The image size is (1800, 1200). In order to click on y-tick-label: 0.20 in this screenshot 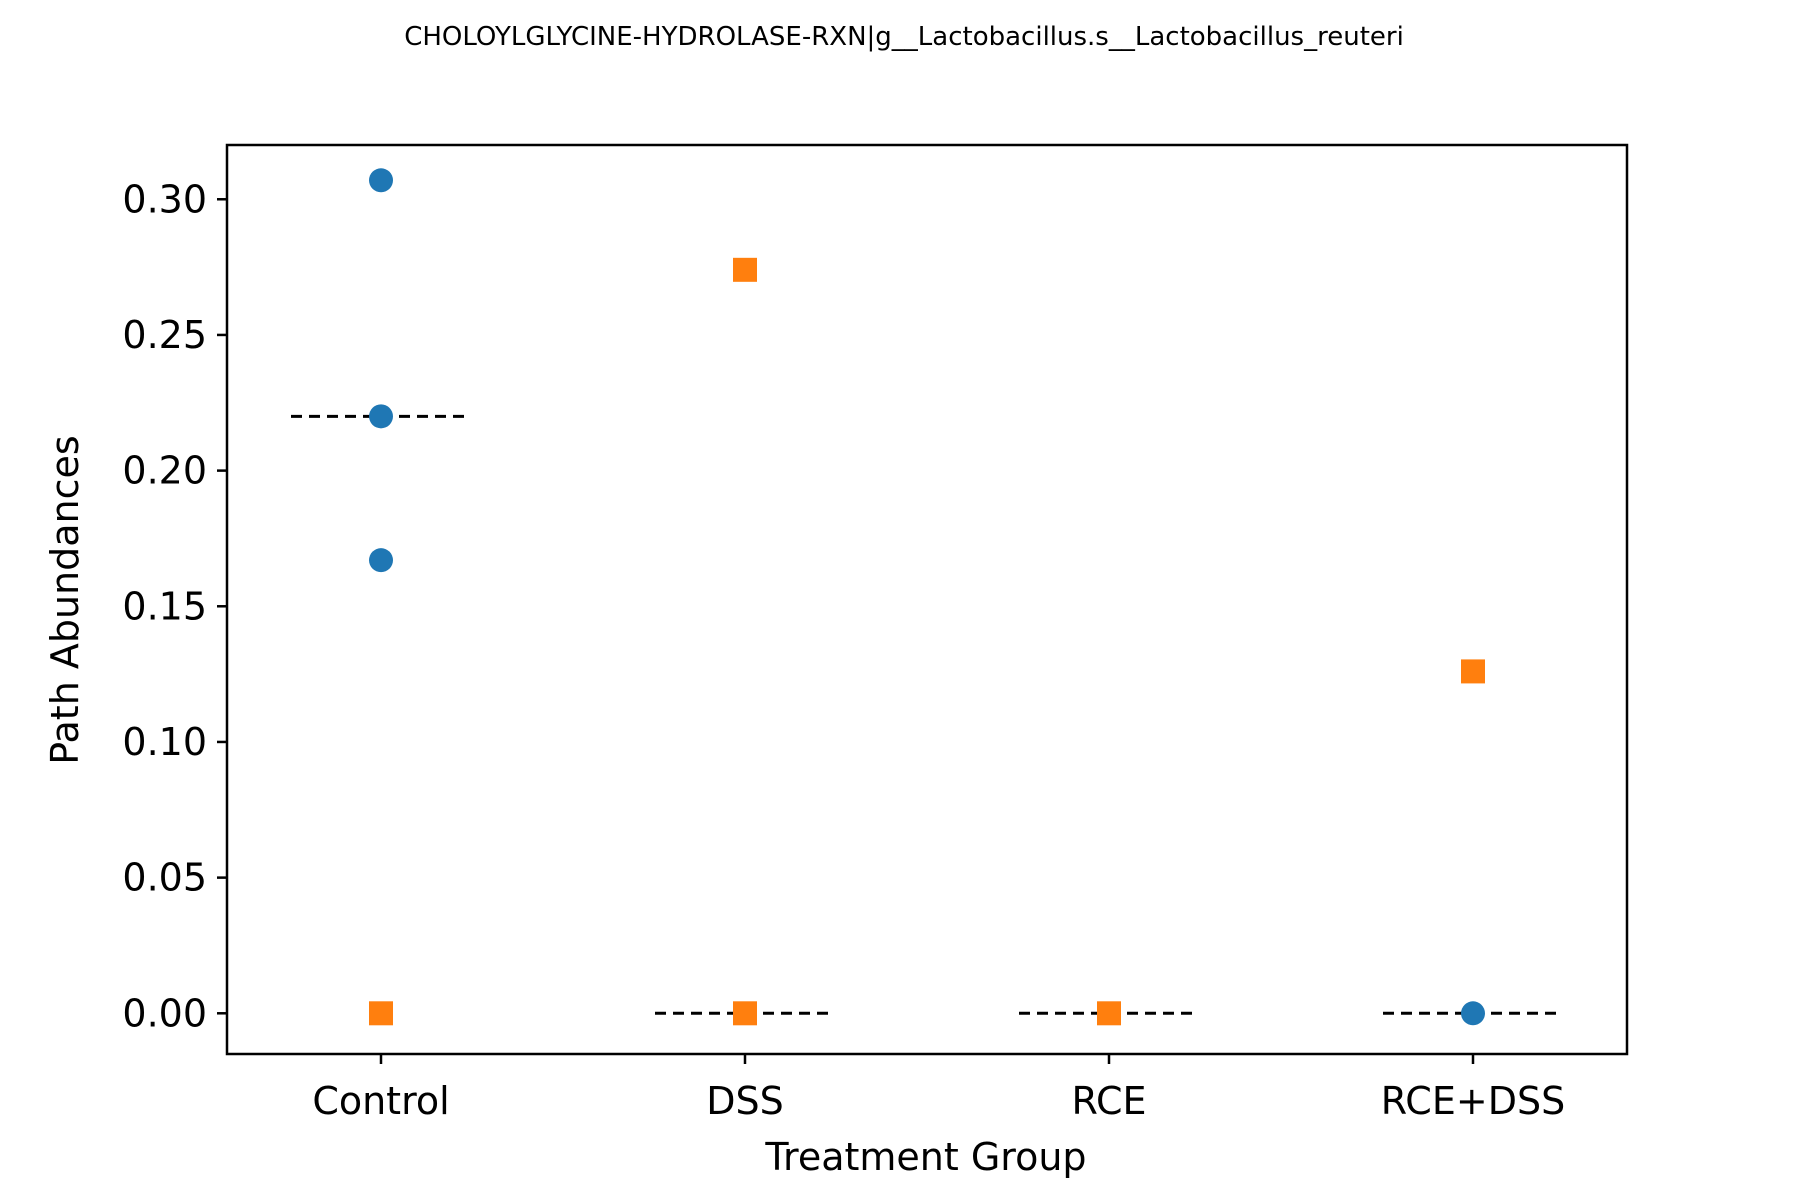, I will do `click(164, 471)`.